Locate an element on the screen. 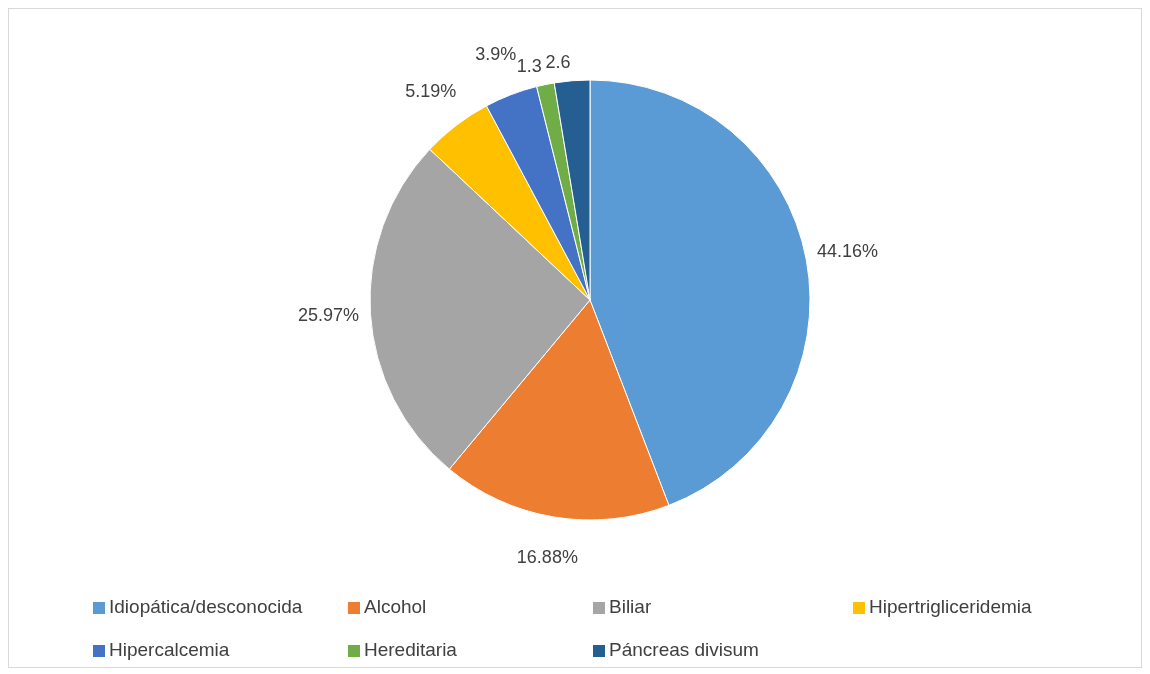 This screenshot has width=1150, height=674. data-label: 1.3 is located at coordinates (529, 65).